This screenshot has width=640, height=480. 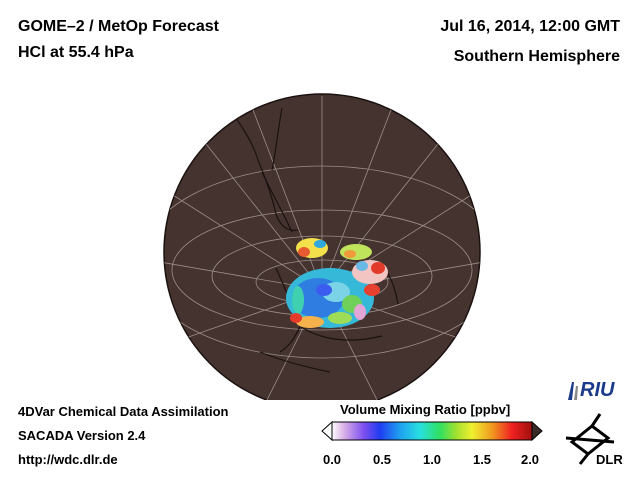 I want to click on riu-logo: RIU, so click(x=591, y=390).